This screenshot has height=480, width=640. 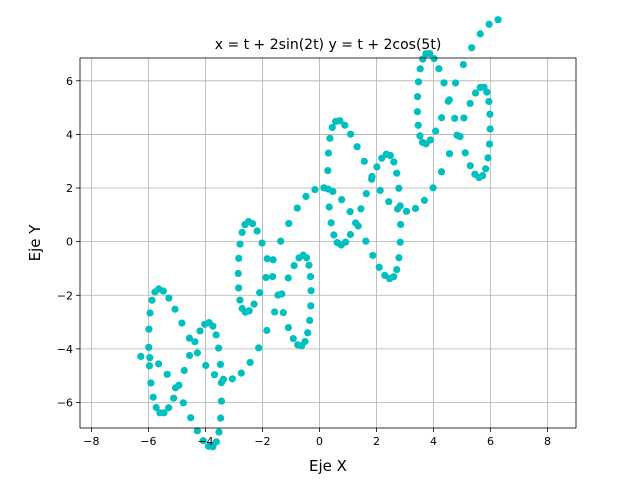 What do you see at coordinates (328, 45) in the screenshot?
I see `chart-title: x = t + 2sin(2t) y = t + 2cos(5t)` at bounding box center [328, 45].